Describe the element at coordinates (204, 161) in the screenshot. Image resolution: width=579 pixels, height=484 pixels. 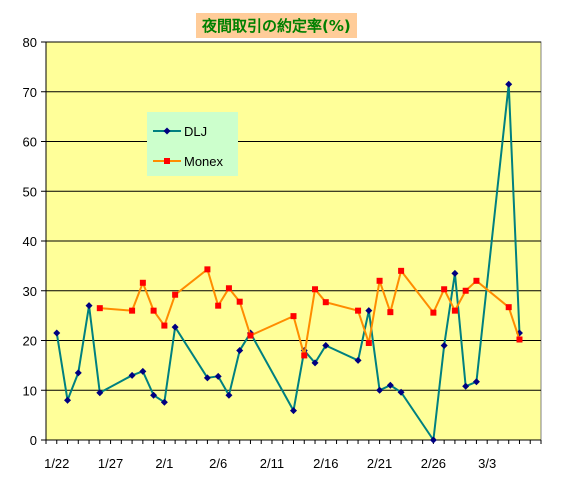
I see `legend-label: Monex` at that location.